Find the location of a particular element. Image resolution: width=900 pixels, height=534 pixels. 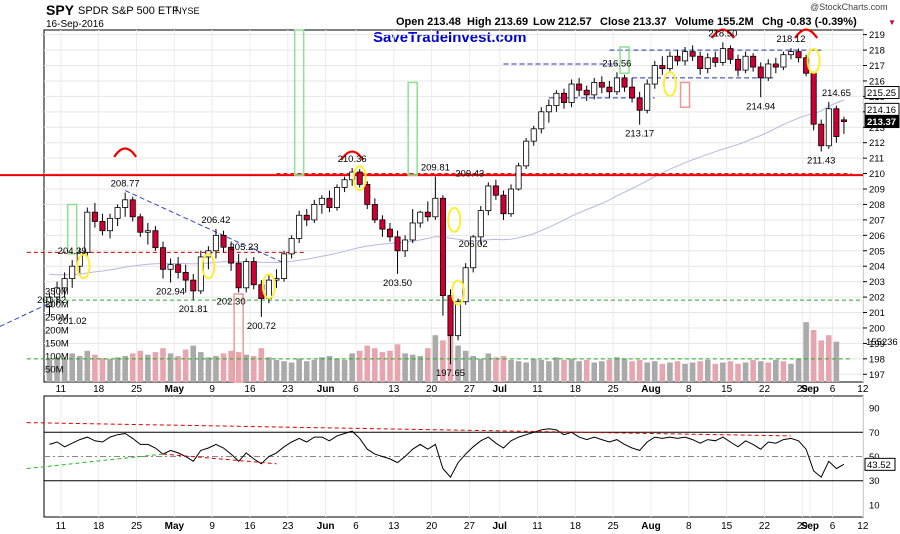

price-annotation-label: 206.42 is located at coordinates (215, 220).